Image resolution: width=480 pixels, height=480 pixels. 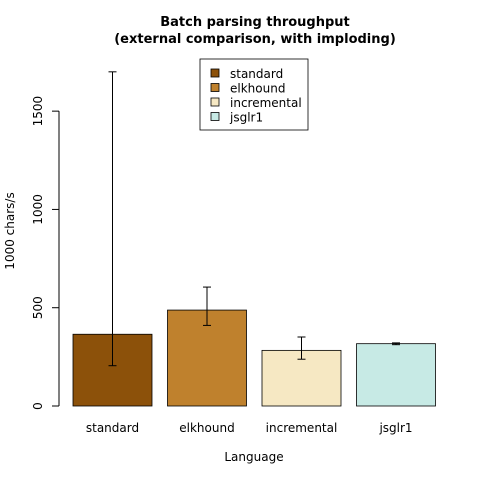 What do you see at coordinates (249, 428) in the screenshot?
I see `x-axis-tick-labels: standard elkhound incremental jsglr1` at bounding box center [249, 428].